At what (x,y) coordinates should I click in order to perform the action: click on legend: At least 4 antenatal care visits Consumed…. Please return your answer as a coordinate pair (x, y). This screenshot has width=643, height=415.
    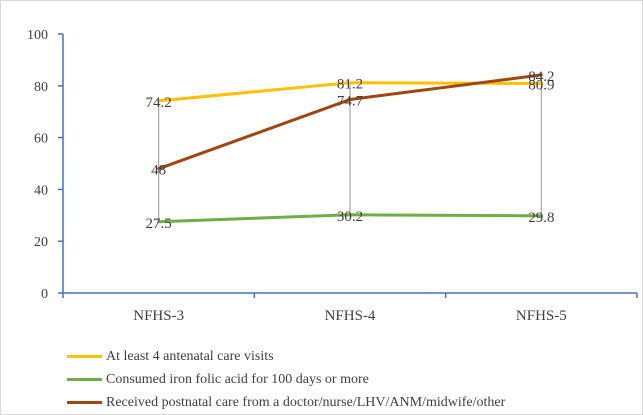
    Looking at the image, I should click on (286, 379).